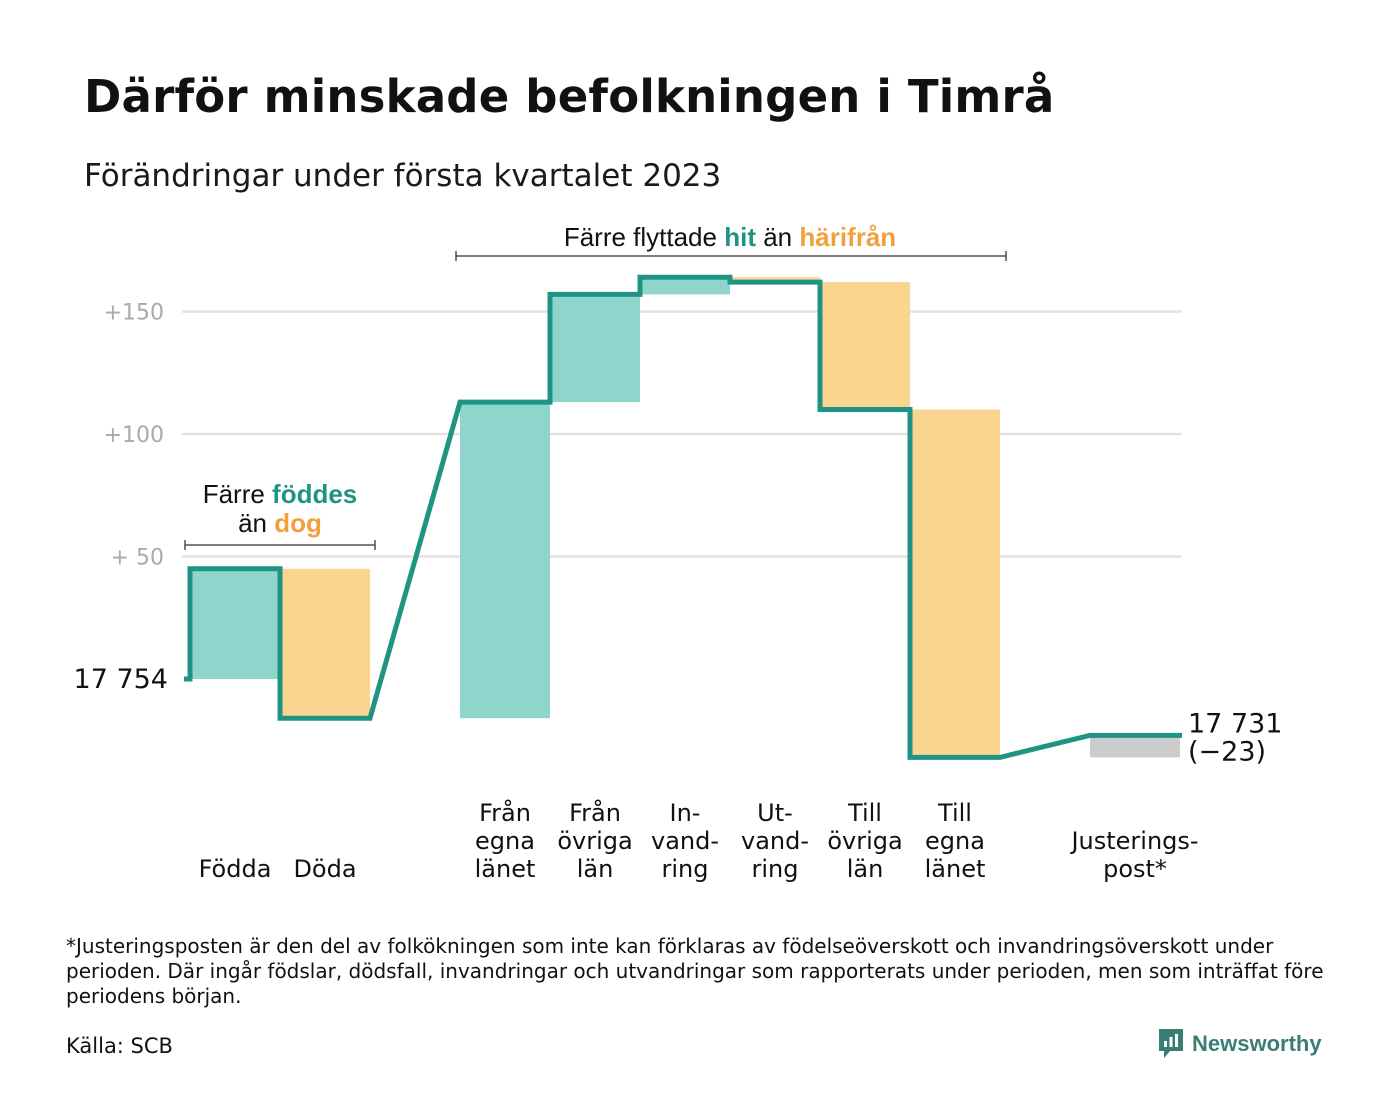  Describe the element at coordinates (865, 346) in the screenshot. I see `bar-Till-övriga-län` at that location.